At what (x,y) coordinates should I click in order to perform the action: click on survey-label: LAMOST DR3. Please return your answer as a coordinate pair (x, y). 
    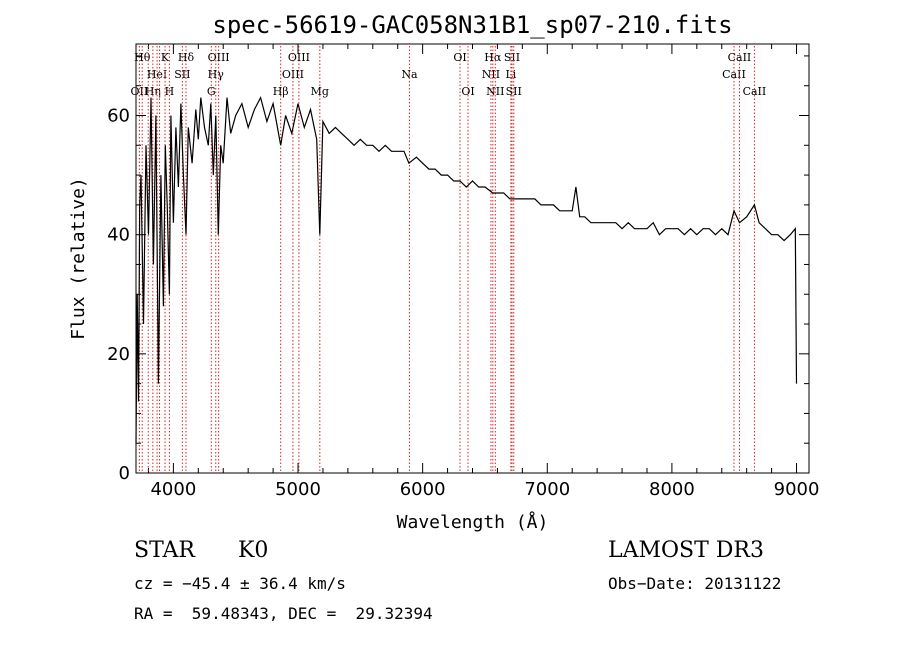
    Looking at the image, I should click on (686, 550).